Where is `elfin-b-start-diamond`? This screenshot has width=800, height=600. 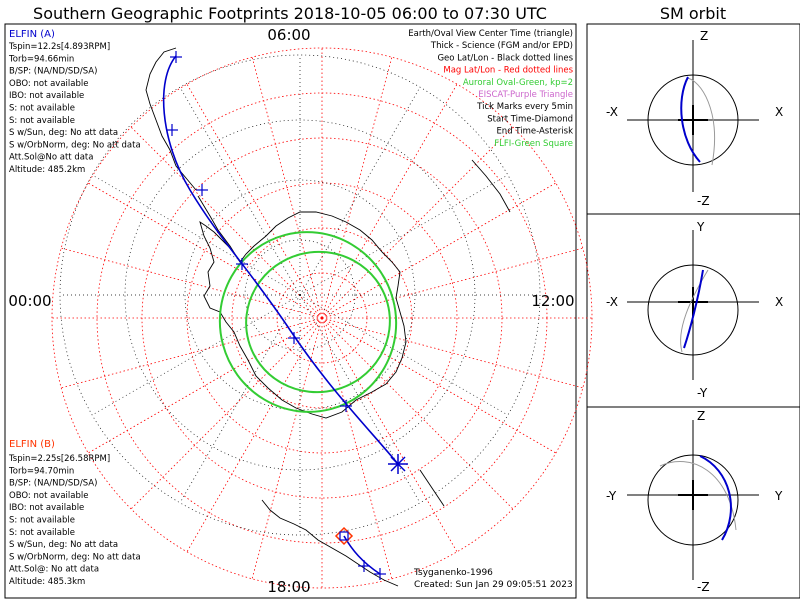
elfin-b-start-diamond is located at coordinates (344, 536).